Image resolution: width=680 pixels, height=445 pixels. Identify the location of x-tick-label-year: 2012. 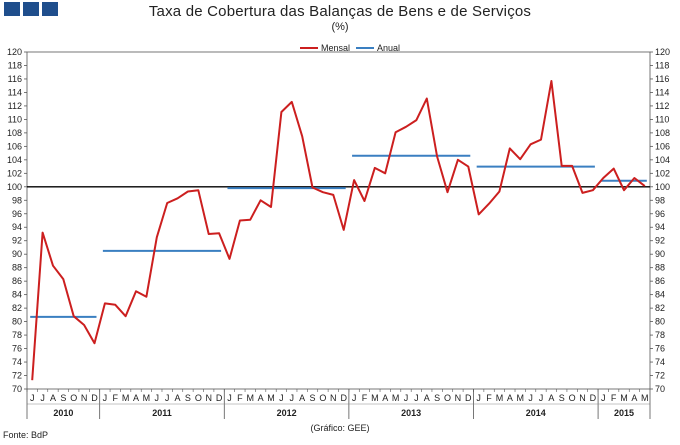
(287, 413).